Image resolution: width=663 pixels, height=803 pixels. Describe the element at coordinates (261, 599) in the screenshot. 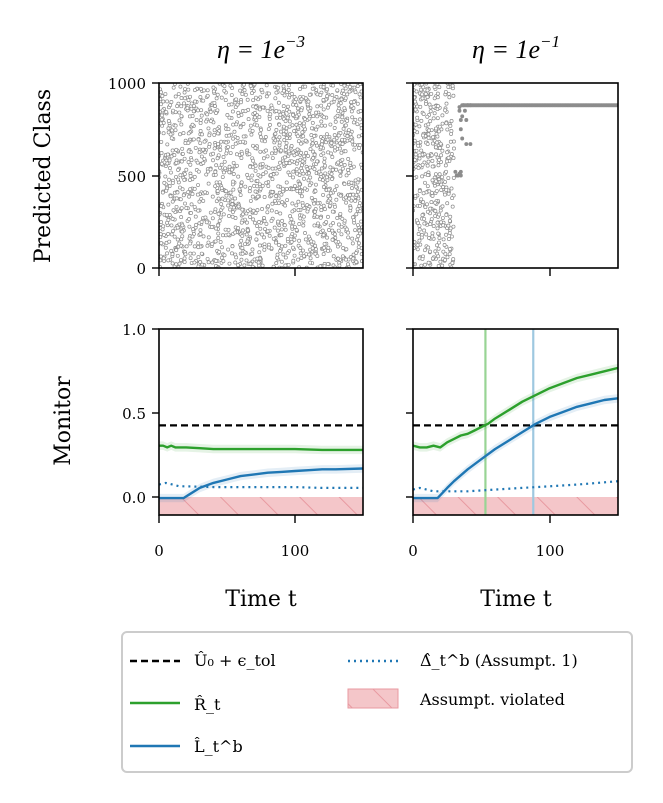

I see `xlabel-left: Time t` at that location.